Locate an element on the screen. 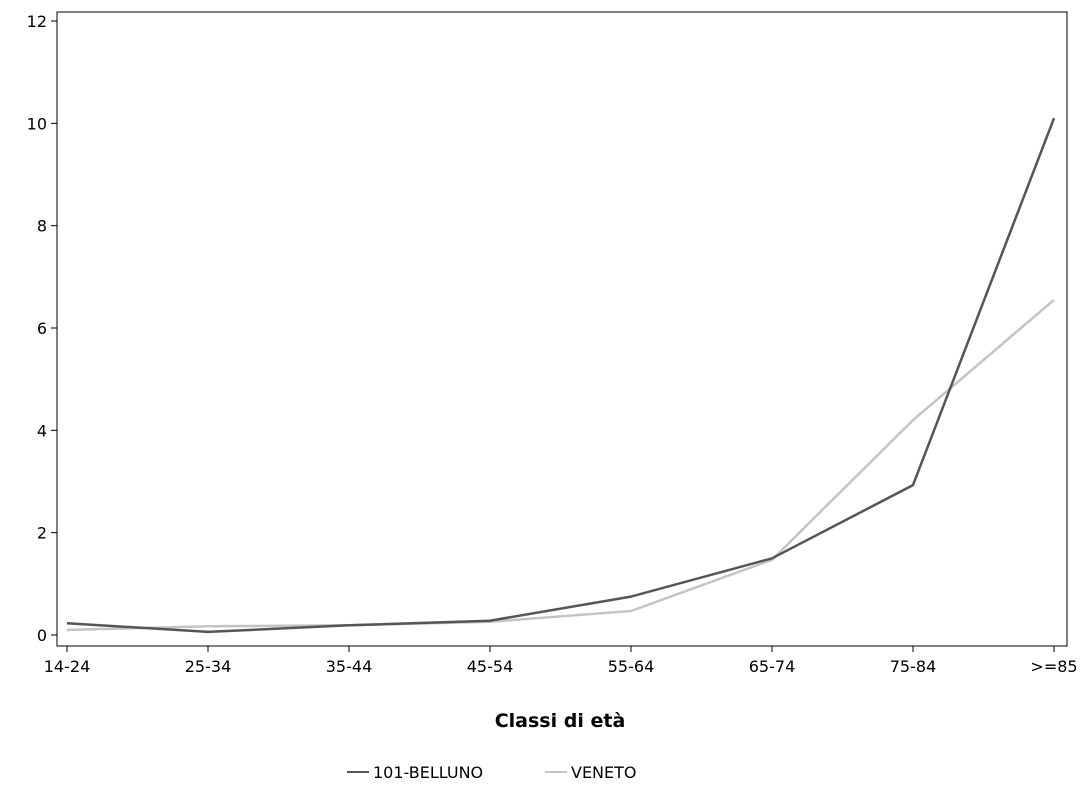 The height and width of the screenshot is (792, 1083). legend-label: VENETO is located at coordinates (604, 772).